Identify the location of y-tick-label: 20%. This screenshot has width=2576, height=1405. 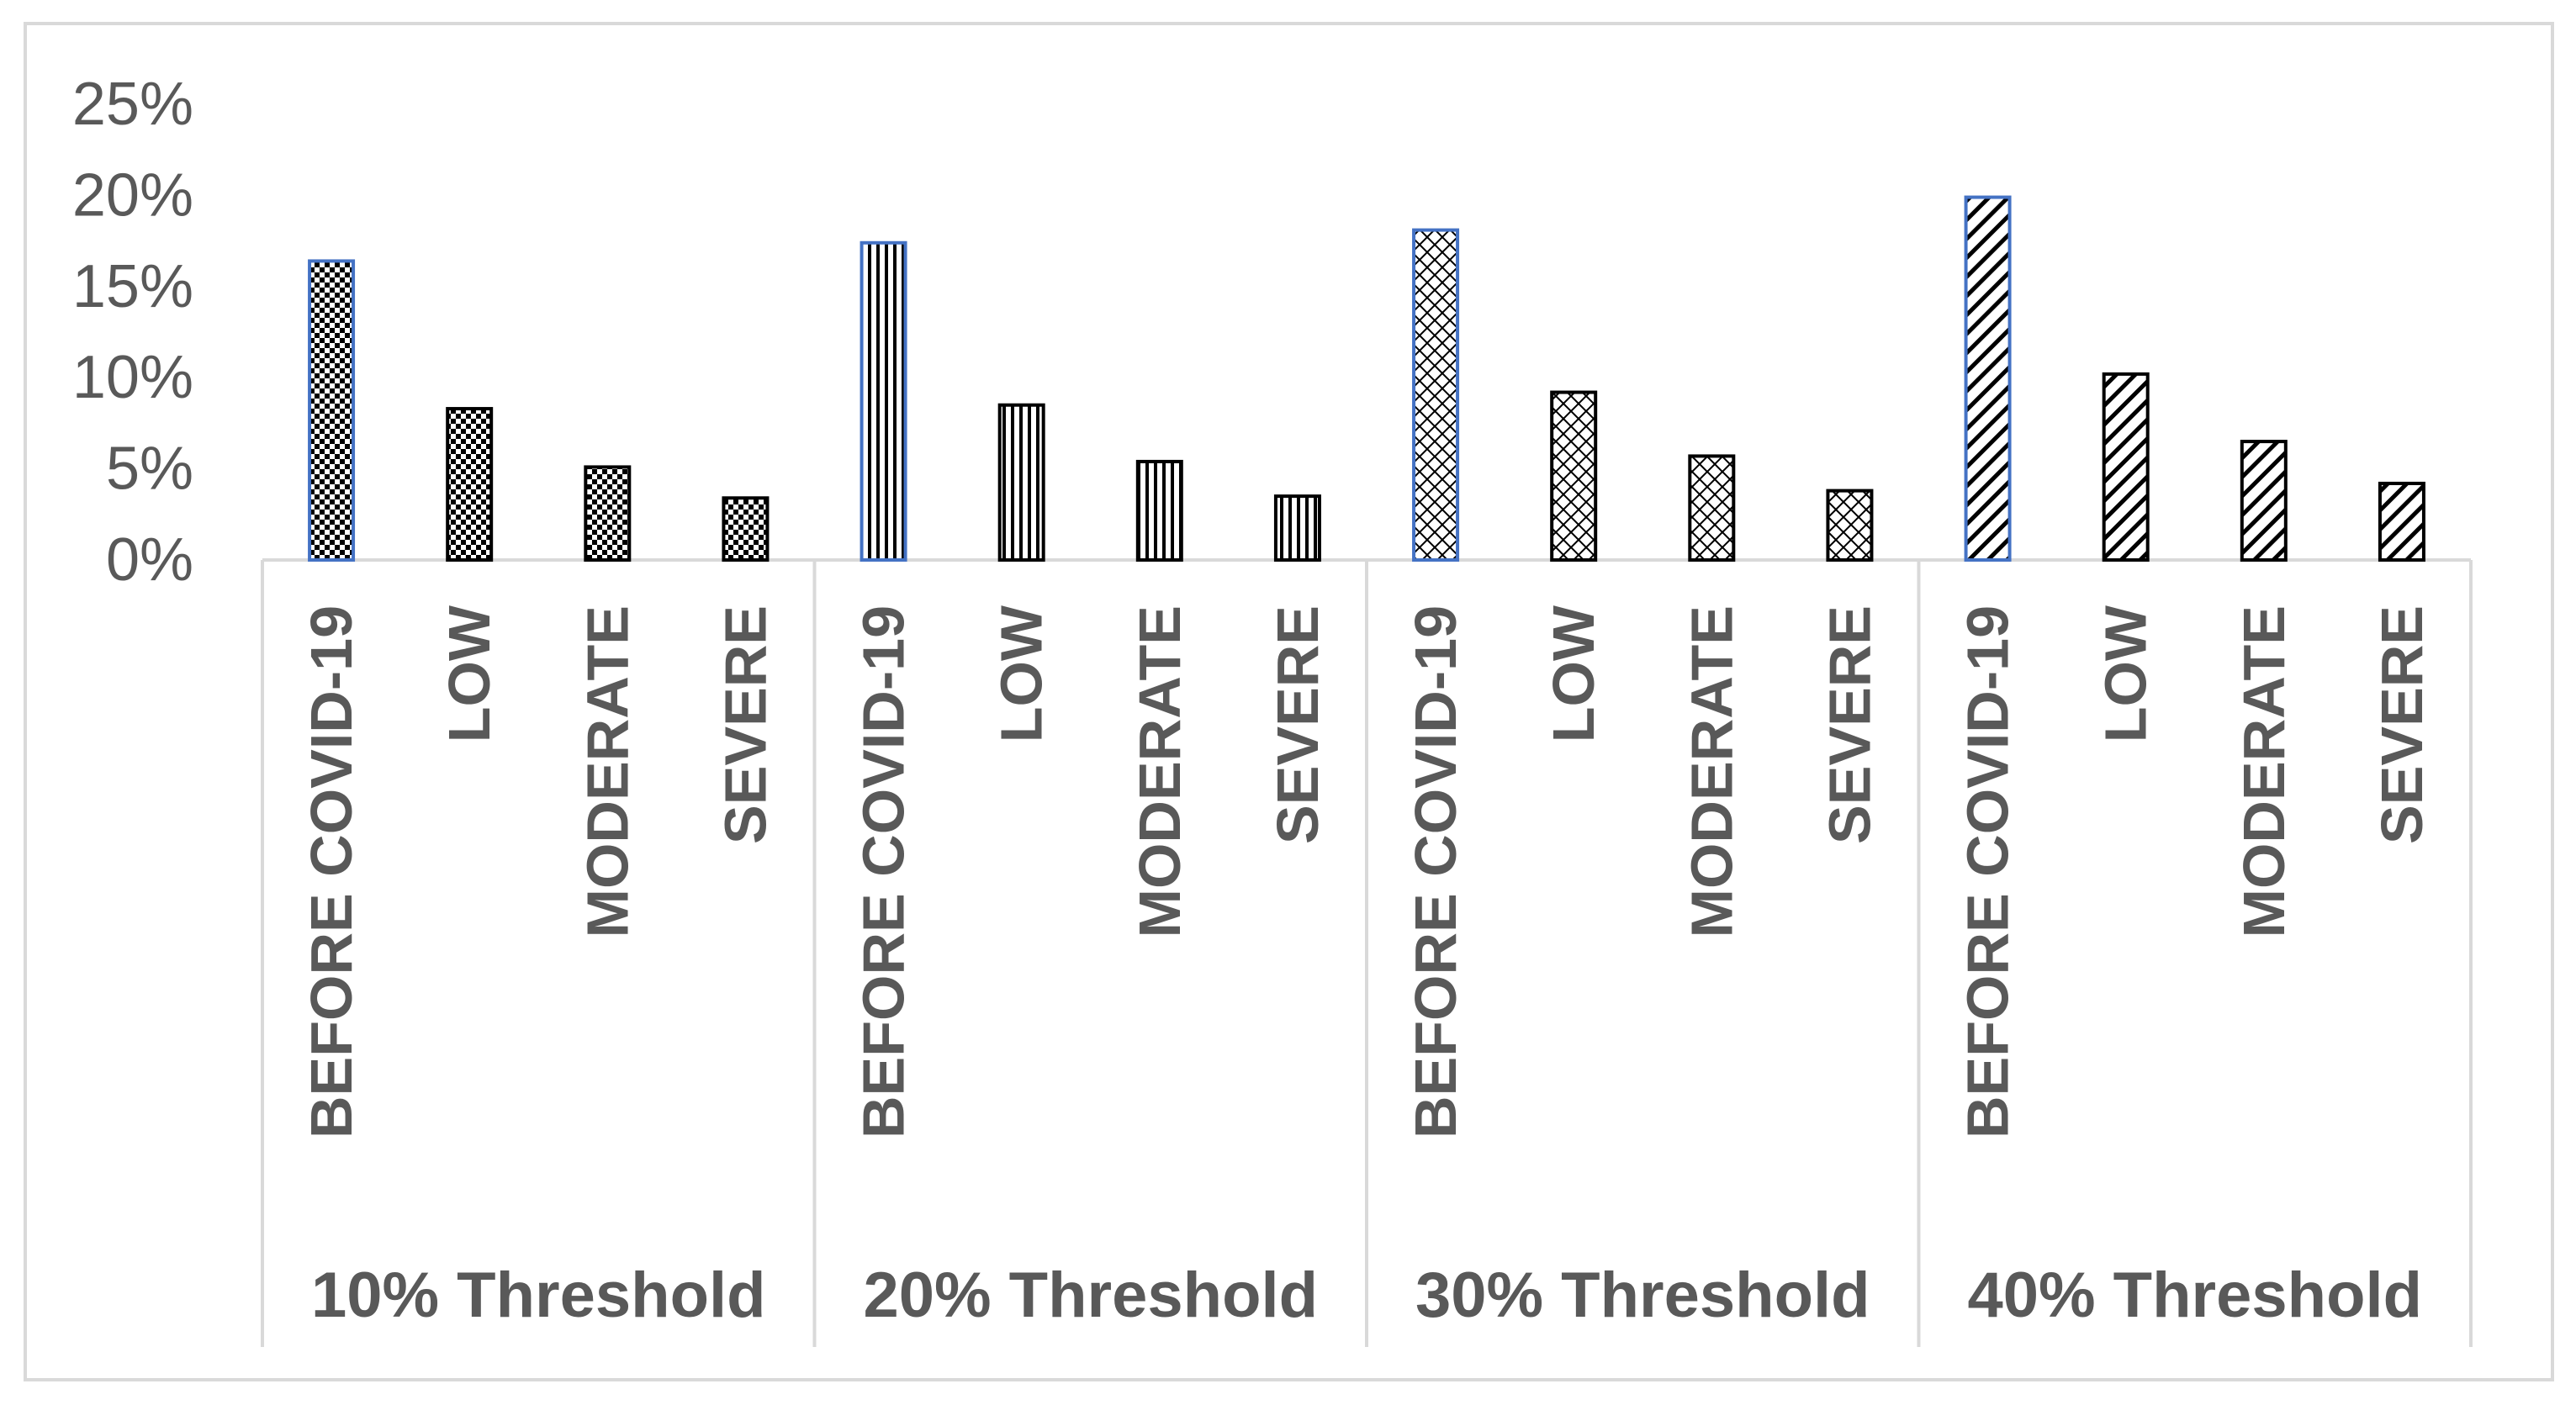
(132, 195).